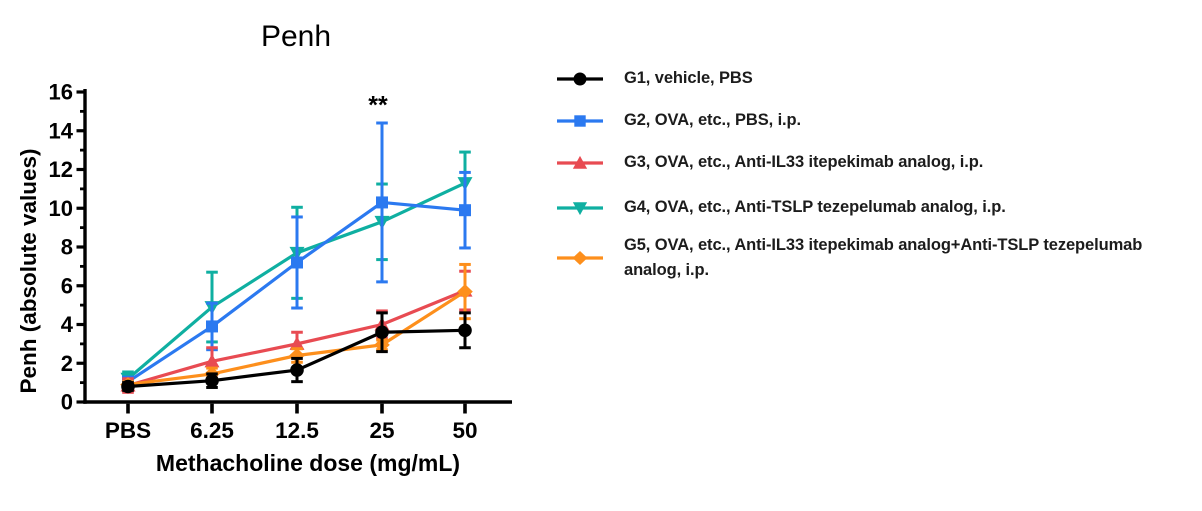 This screenshot has height=511, width=1202. I want to click on x-axis-label: Methacholine dose (mg/mL), so click(308, 463).